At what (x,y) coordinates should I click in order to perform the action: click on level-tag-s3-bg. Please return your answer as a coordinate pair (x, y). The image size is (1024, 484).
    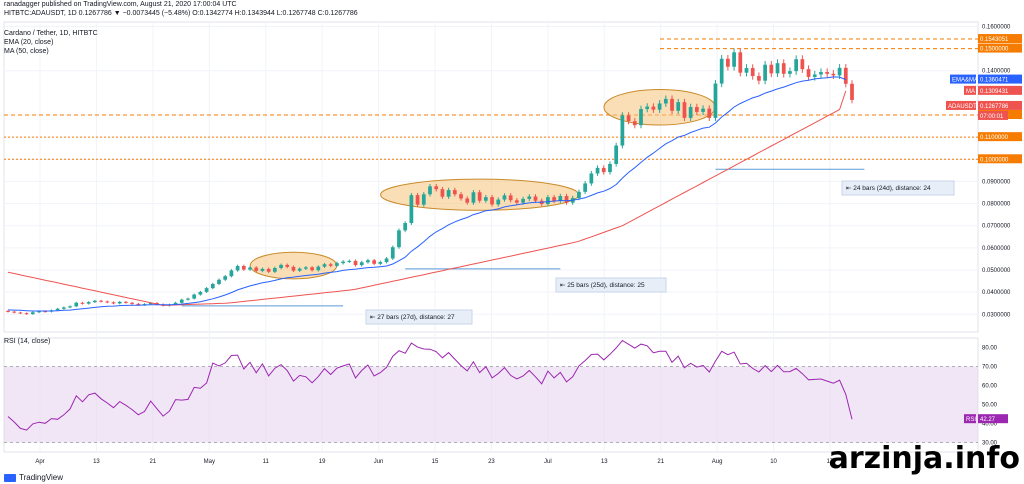
    Looking at the image, I should click on (1000, 159).